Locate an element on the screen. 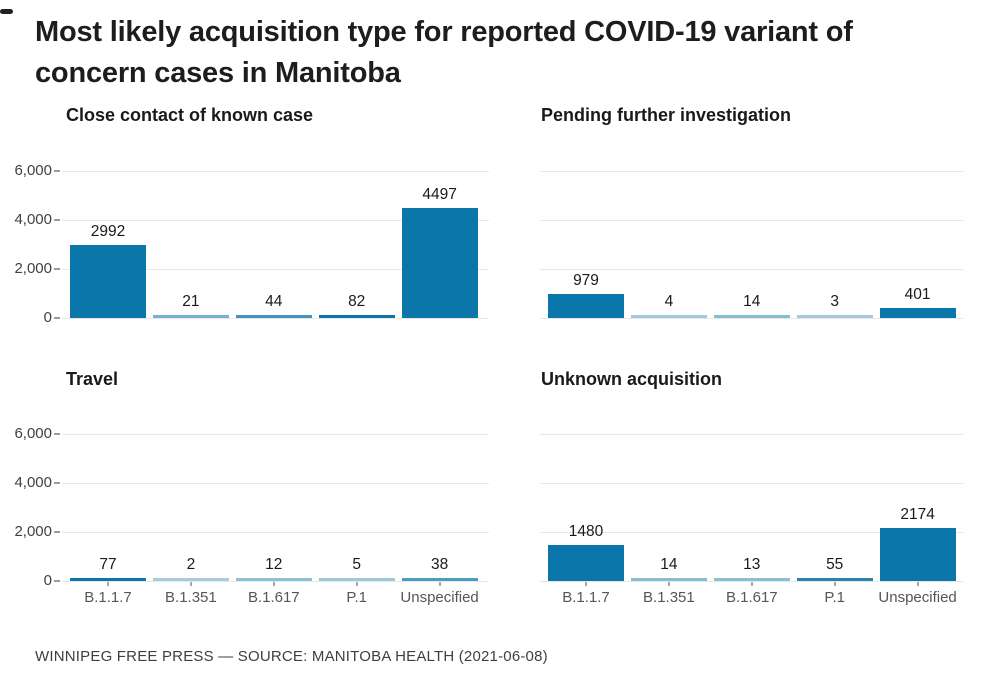  bar-value-label: 21 is located at coordinates (191, 301).